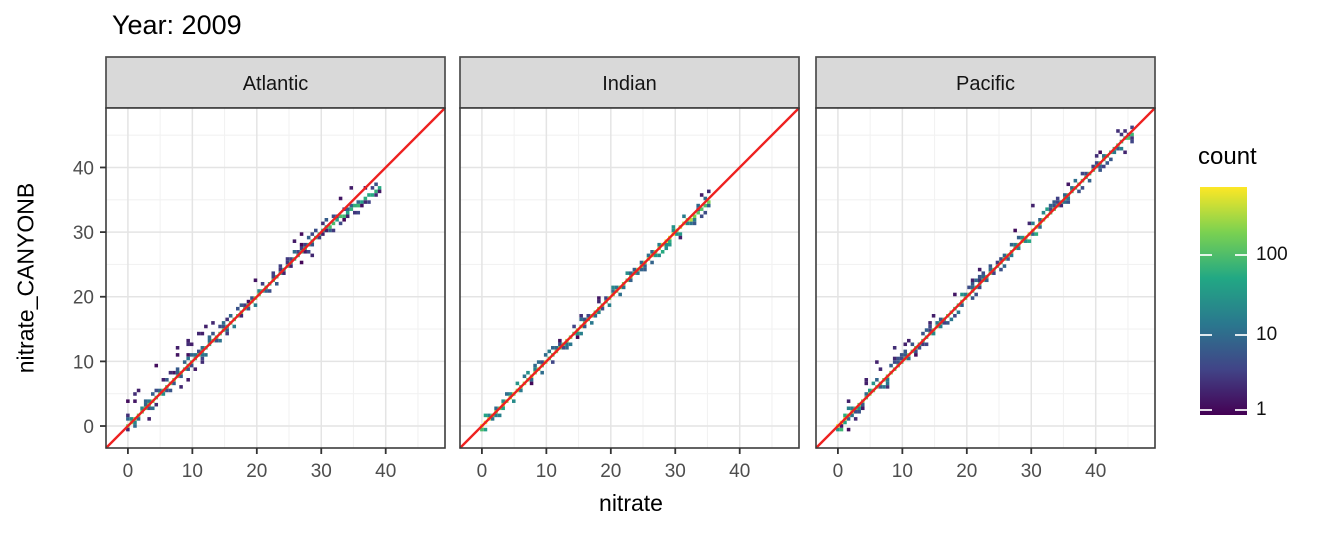  I want to click on y-tick-label: 10, so click(83, 362).